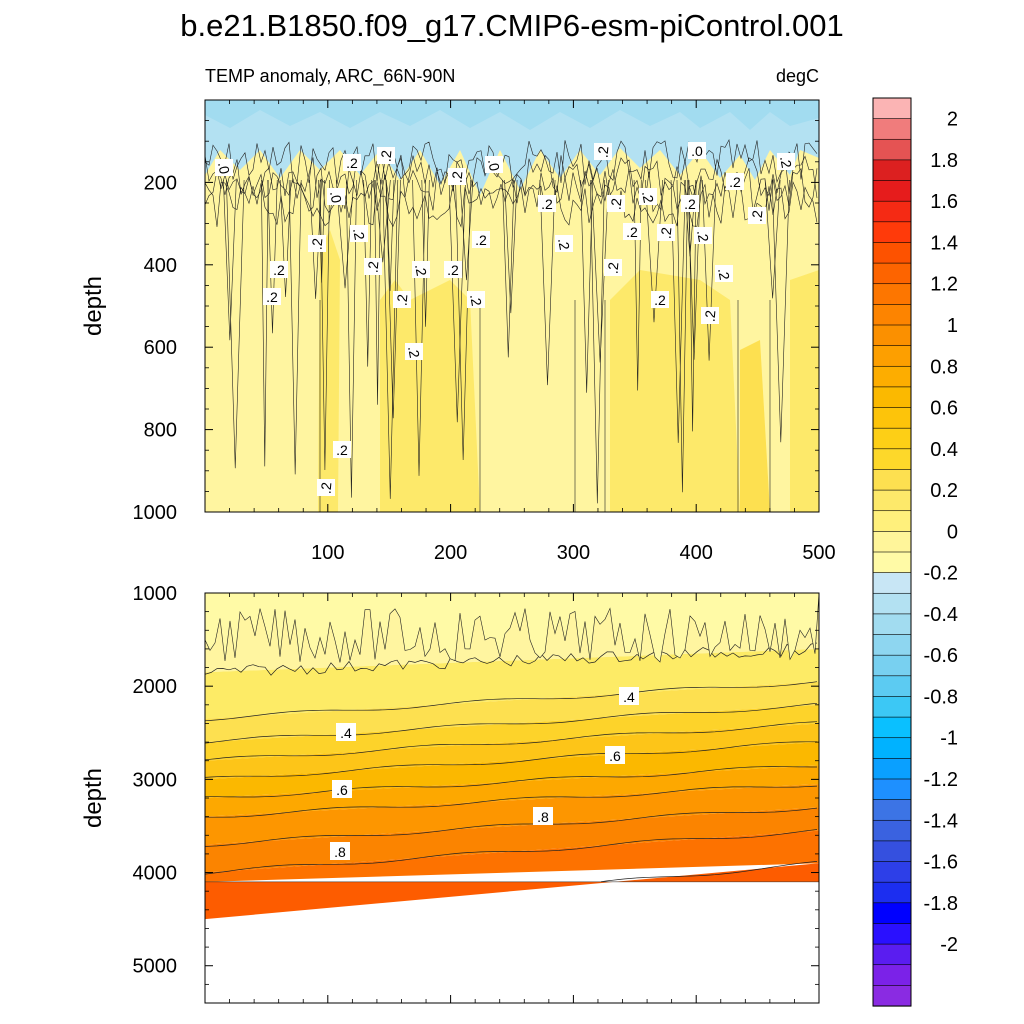 The height and width of the screenshot is (1024, 1024). I want to click on top-cold-layer, so click(512, 147).